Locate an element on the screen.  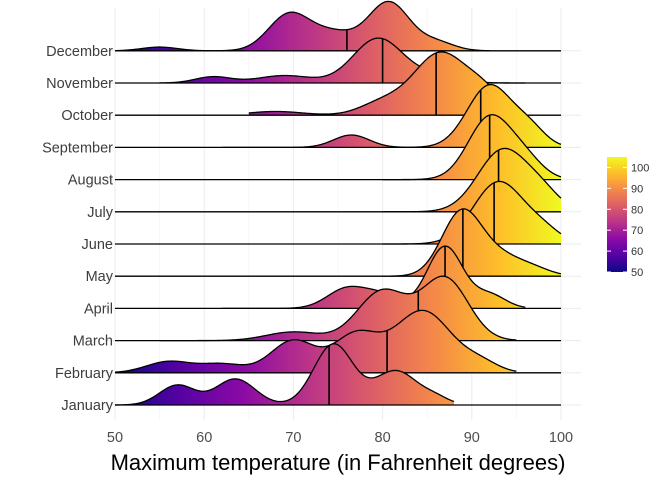
x-axis-ticks: 50 60 70 80 90 100 is located at coordinates (340, 438).